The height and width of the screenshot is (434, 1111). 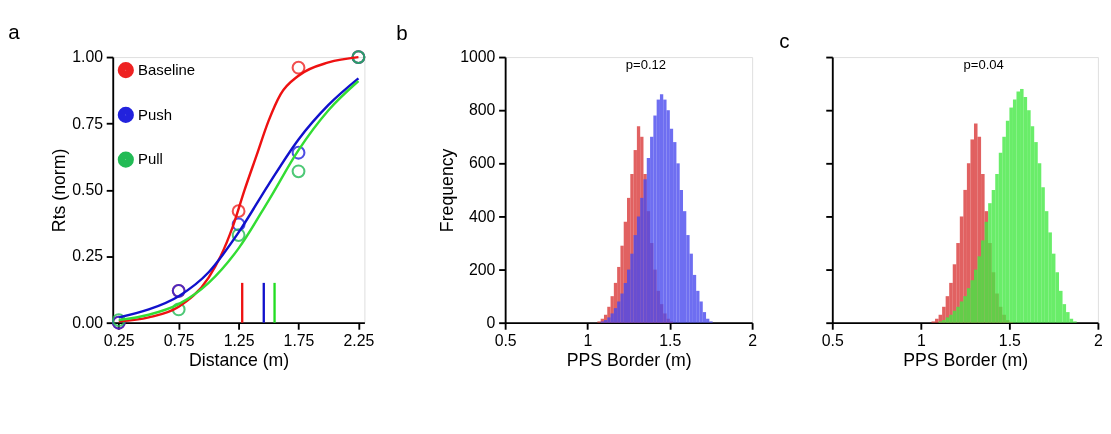 What do you see at coordinates (179, 340) in the screenshot?
I see `x-tick-label: 0.75` at bounding box center [179, 340].